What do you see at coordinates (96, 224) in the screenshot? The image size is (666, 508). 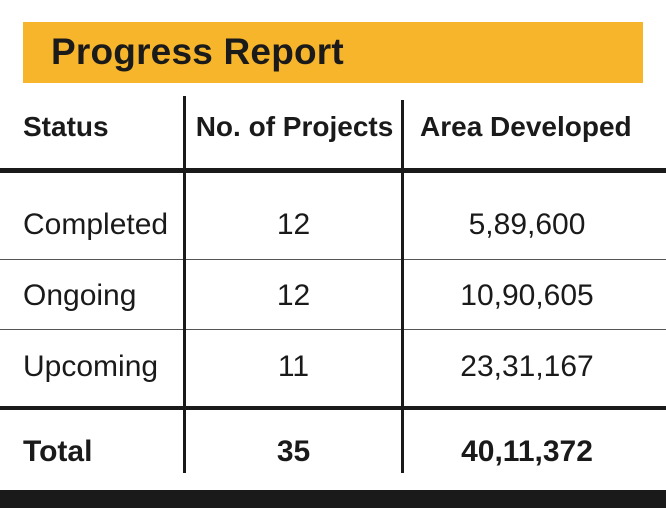 I see `row-status: Completed` at bounding box center [96, 224].